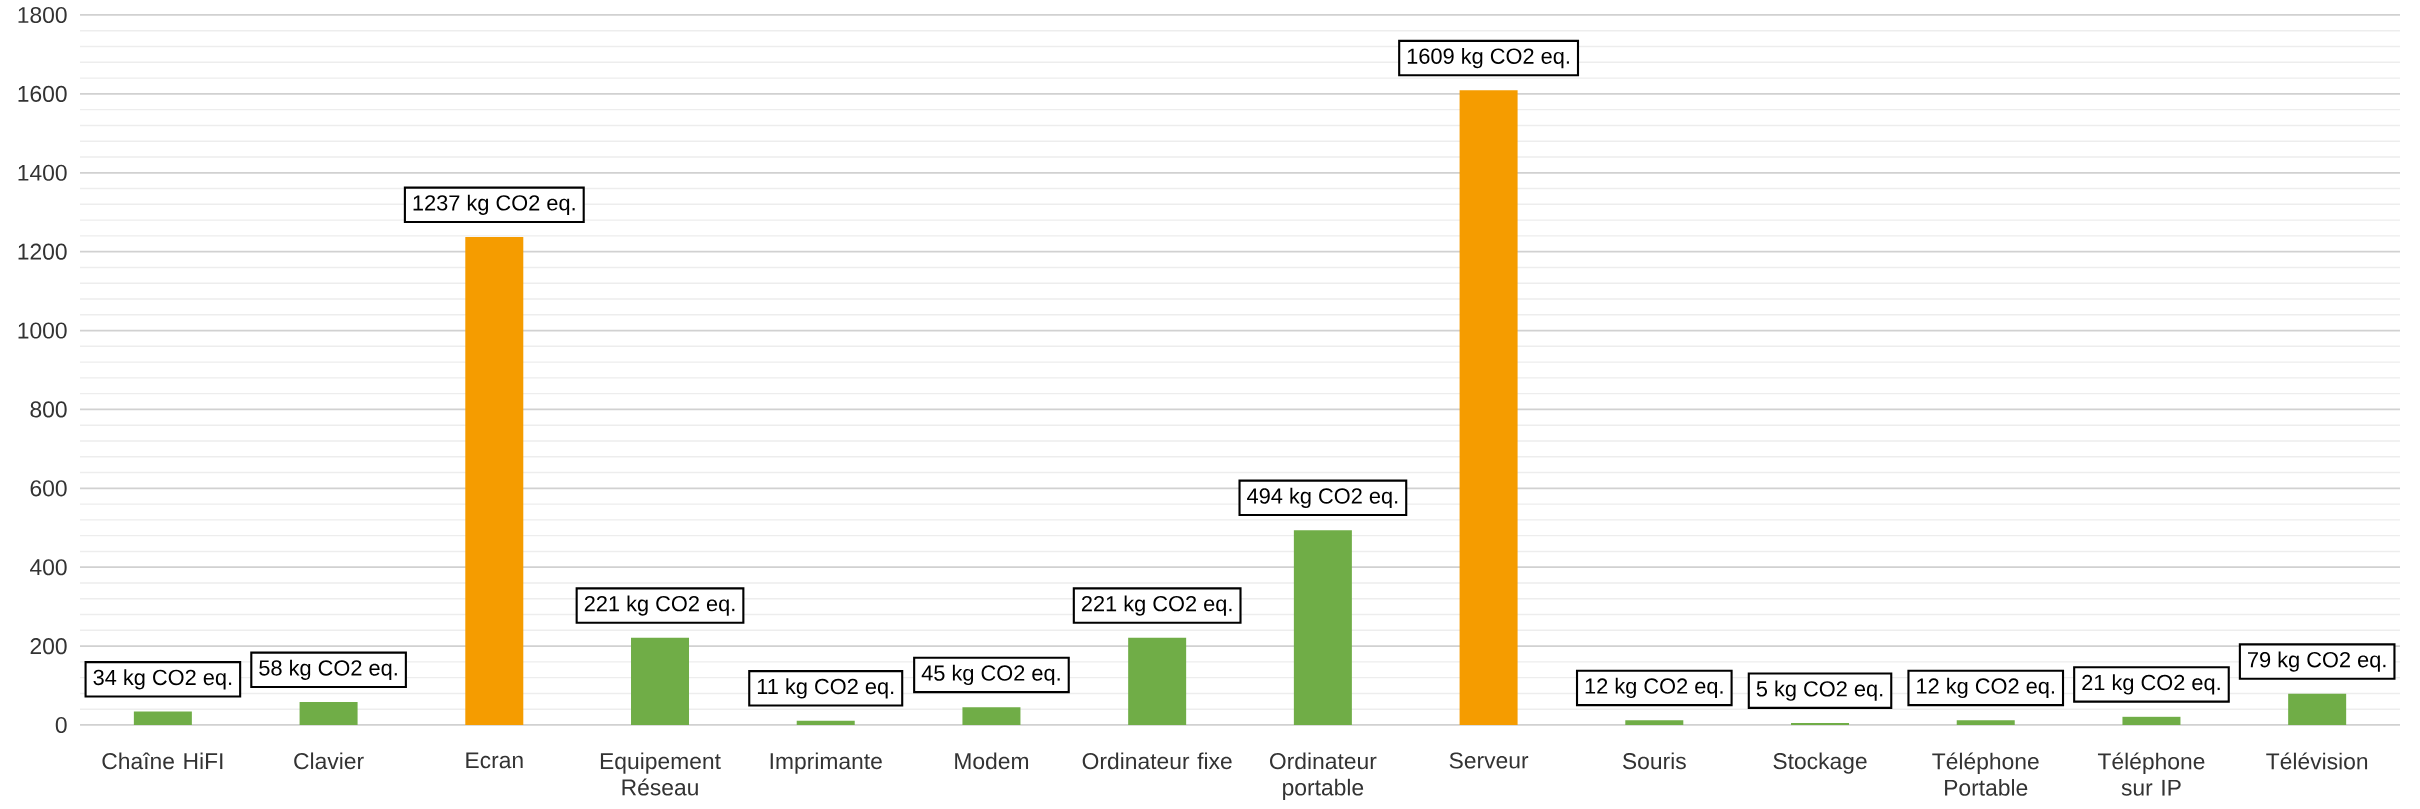  What do you see at coordinates (61, 725) in the screenshot?
I see `y-tick-label: 0` at bounding box center [61, 725].